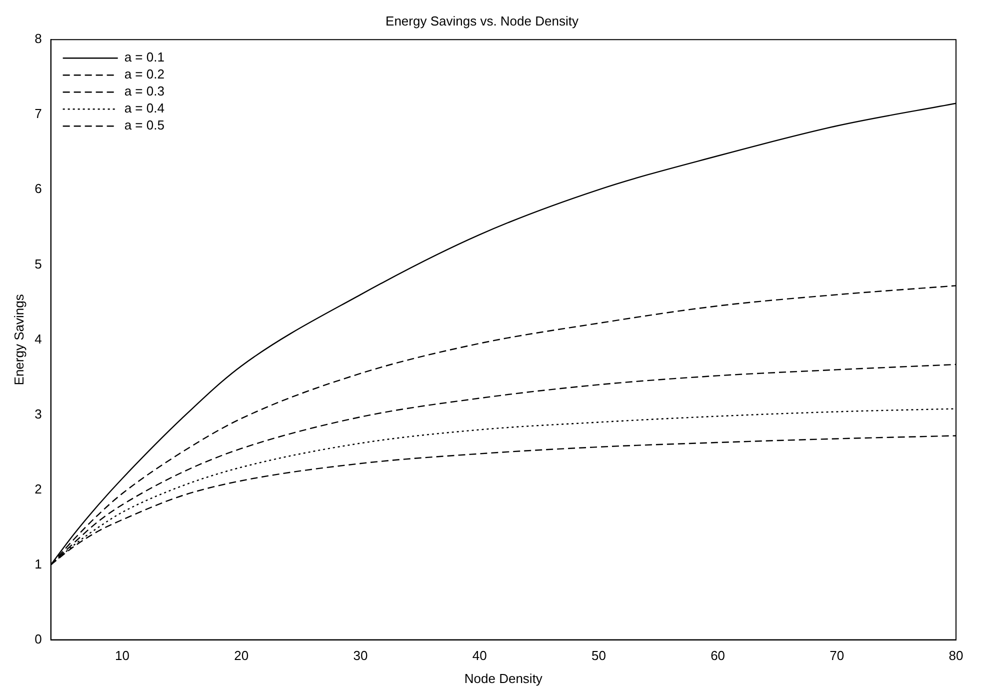 This screenshot has width=984, height=699. What do you see at coordinates (360, 656) in the screenshot?
I see `x-tick-label: 30` at bounding box center [360, 656].